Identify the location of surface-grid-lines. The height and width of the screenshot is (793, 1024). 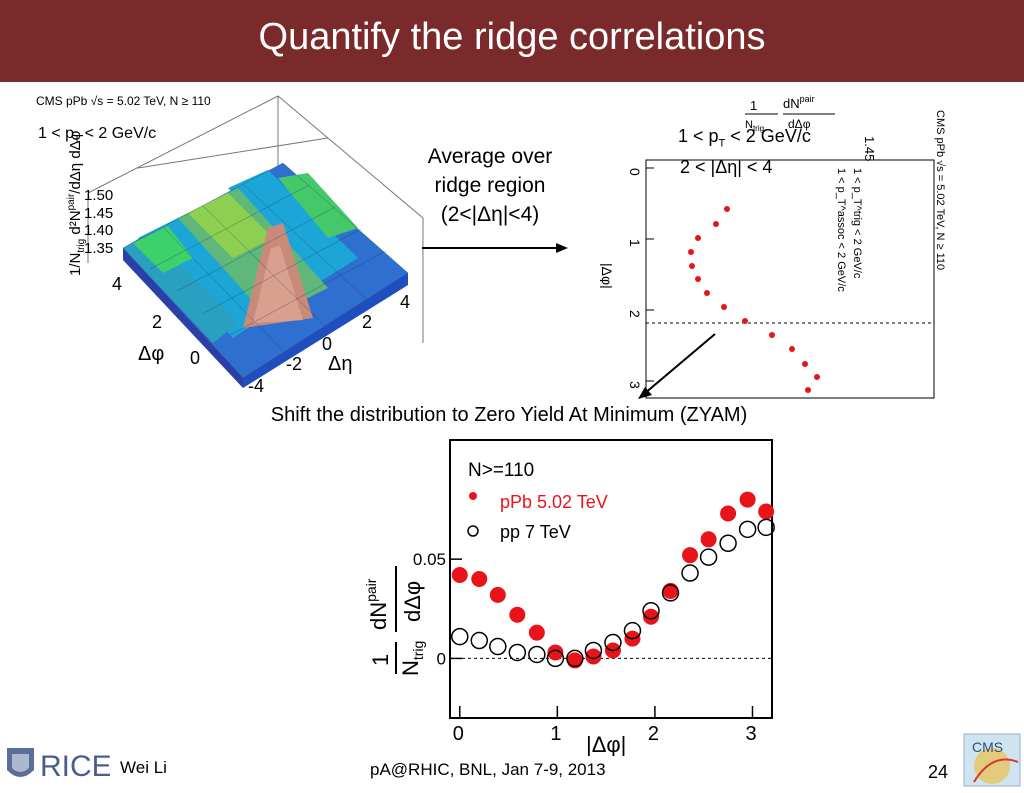
(265, 270).